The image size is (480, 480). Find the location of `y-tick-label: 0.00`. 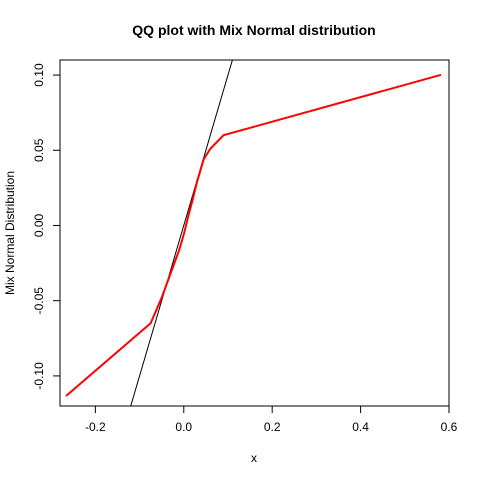

y-tick-label: 0.00 is located at coordinates (39, 225).